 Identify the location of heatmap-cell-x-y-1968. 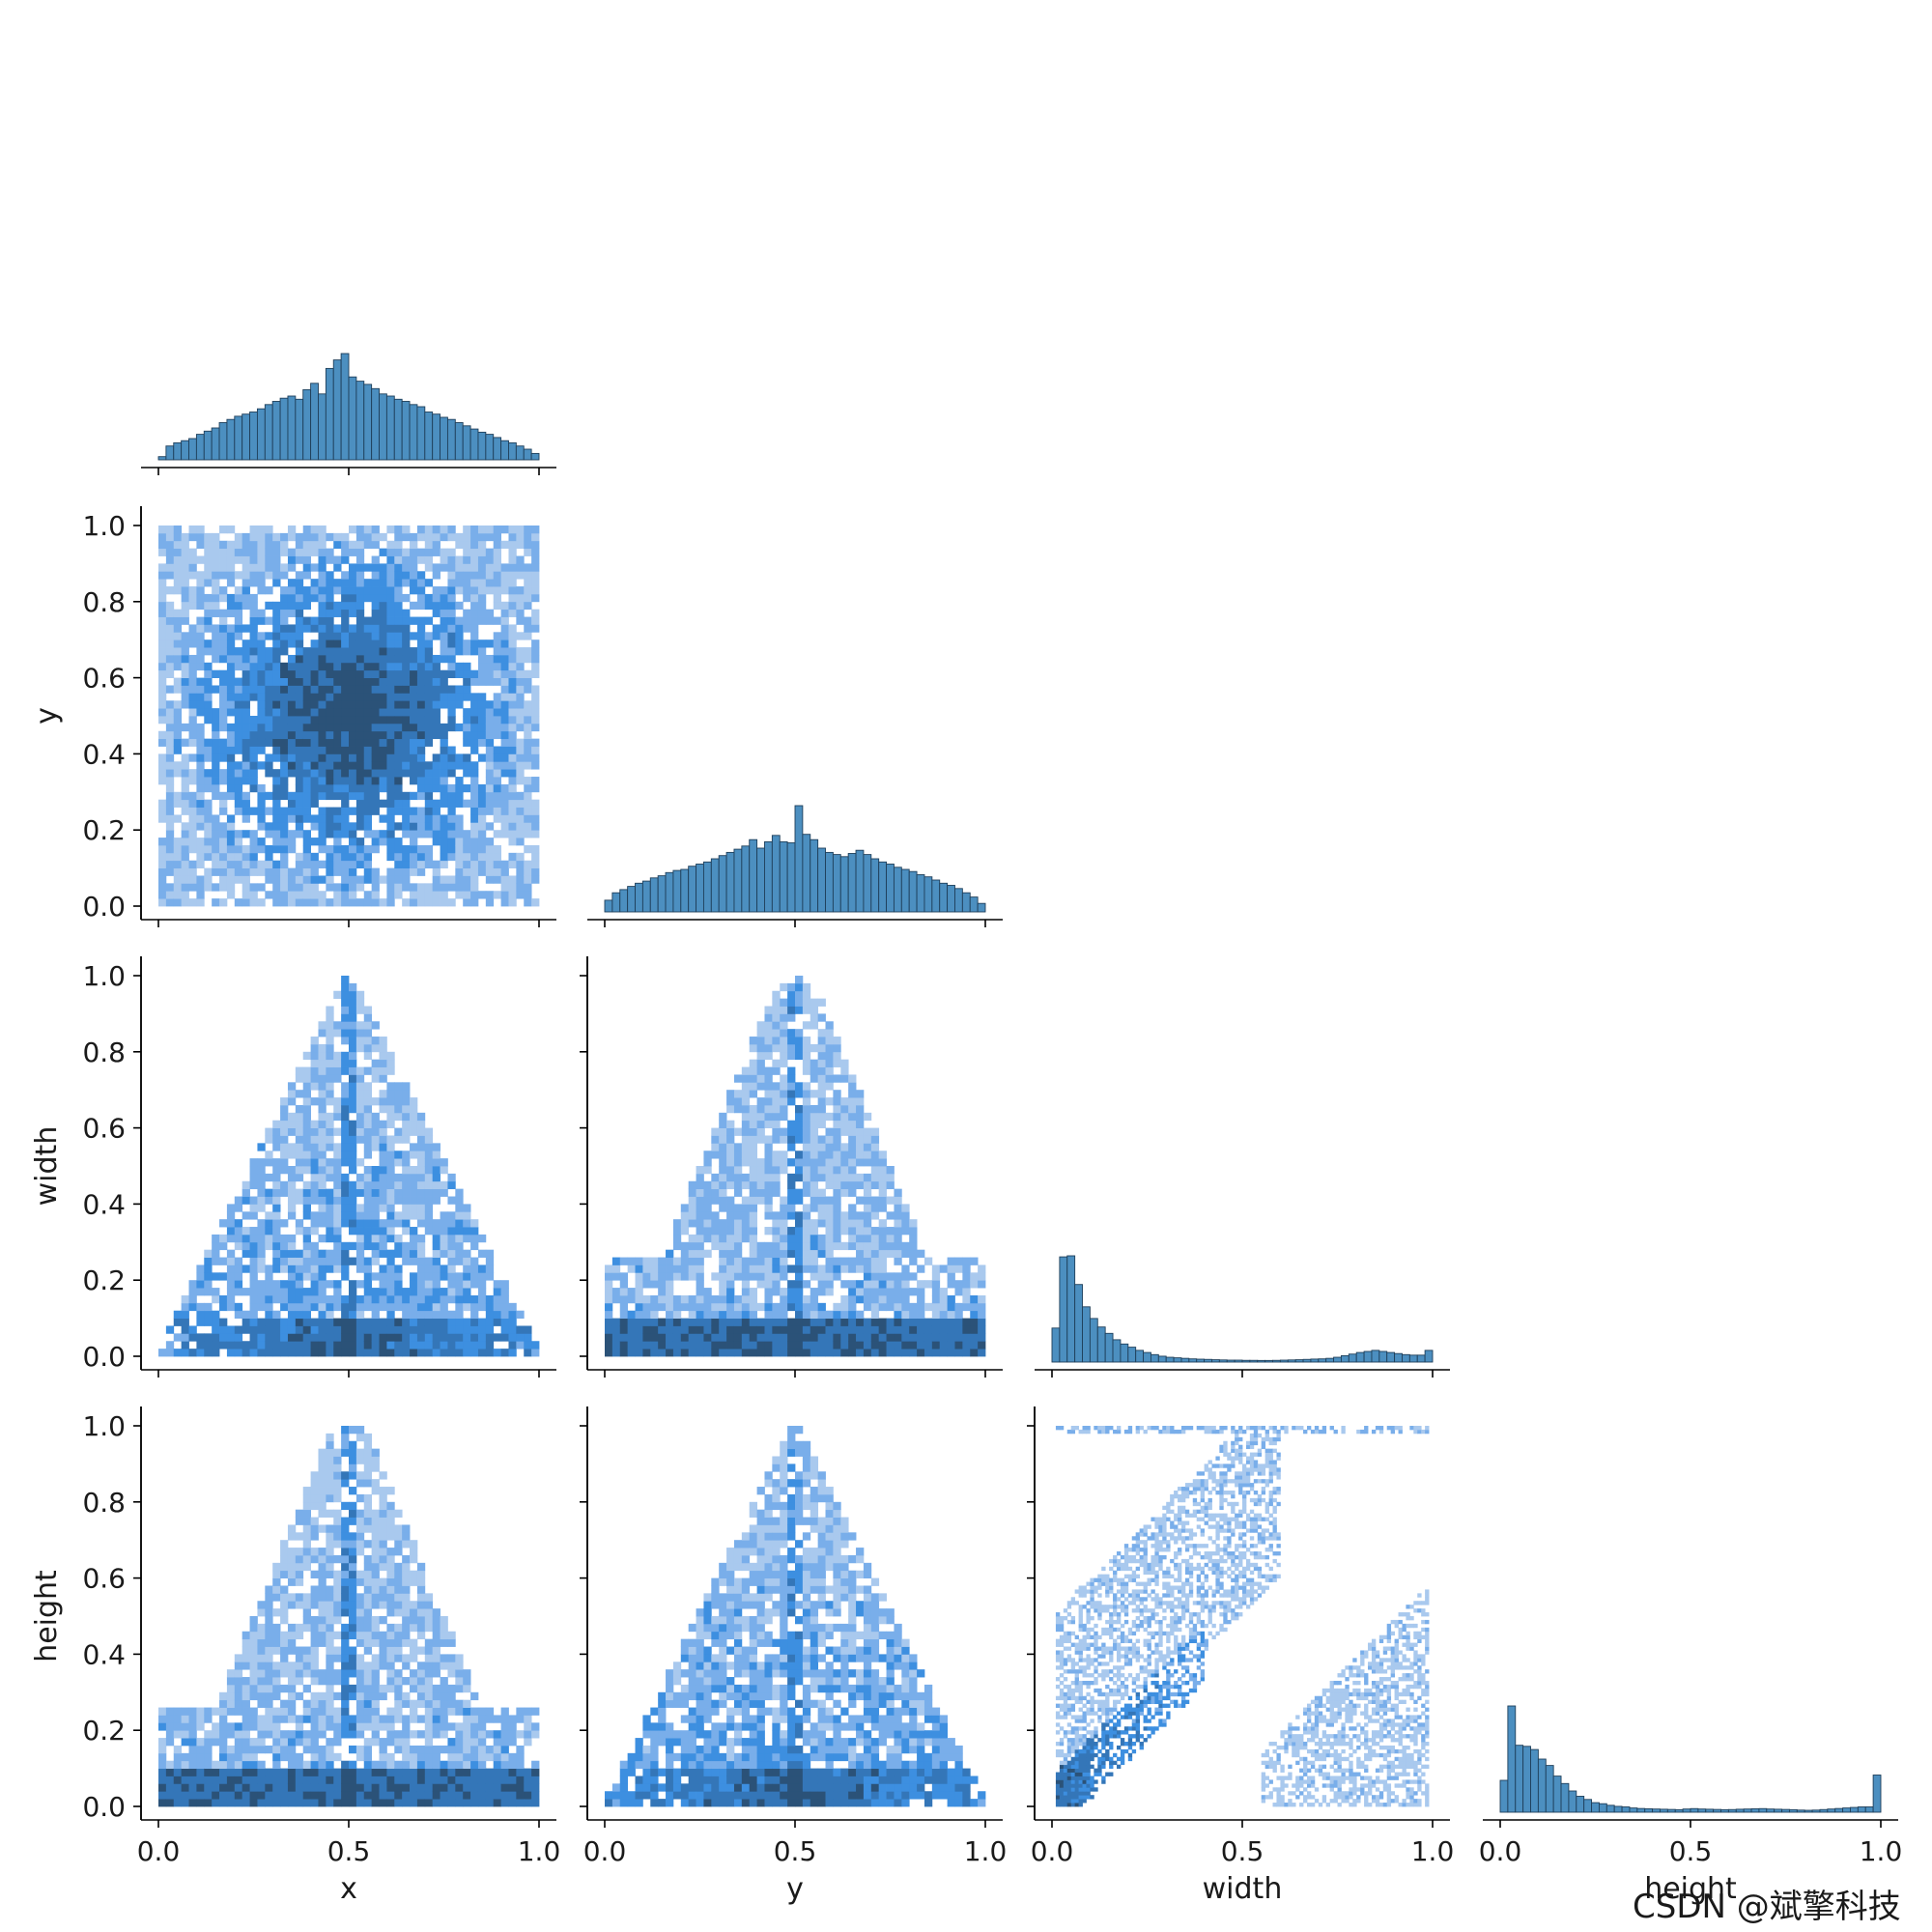
(512, 788).